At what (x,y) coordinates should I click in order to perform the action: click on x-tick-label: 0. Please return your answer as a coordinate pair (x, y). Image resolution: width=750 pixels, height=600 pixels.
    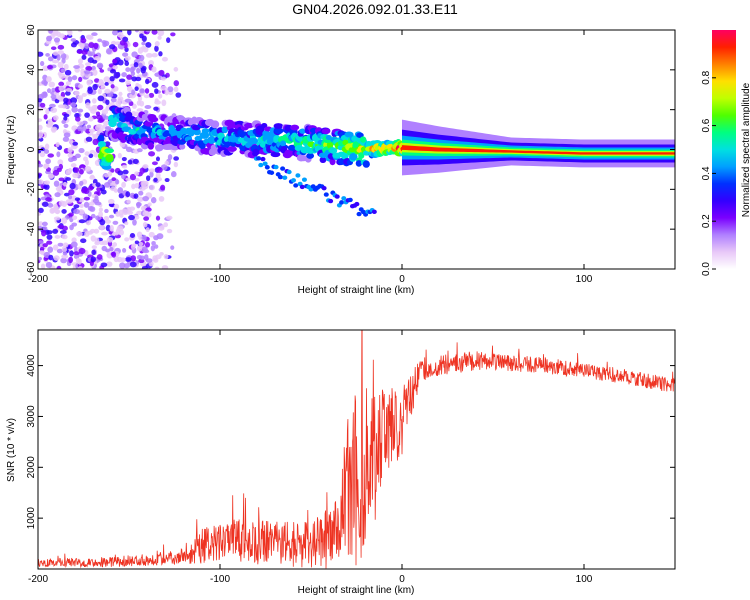
    Looking at the image, I should click on (402, 279).